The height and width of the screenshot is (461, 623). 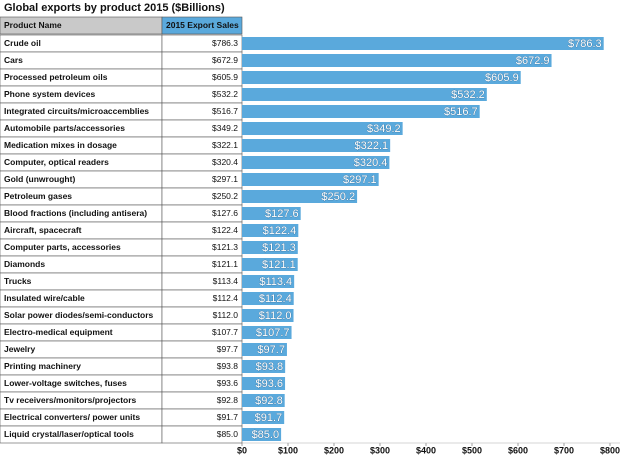 What do you see at coordinates (226, 281) in the screenshot?
I see `table-value: $113.4` at bounding box center [226, 281].